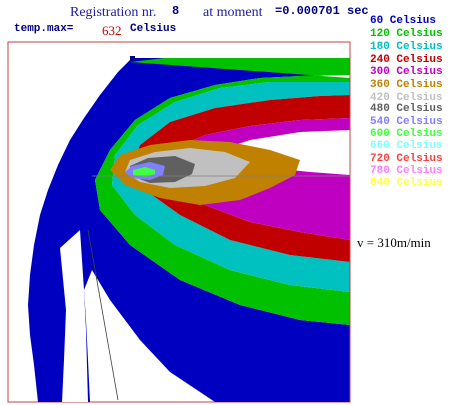 The image size is (453, 405). Describe the element at coordinates (403, 21) in the screenshot. I see `legend-item-60: 60 Celsius` at that location.